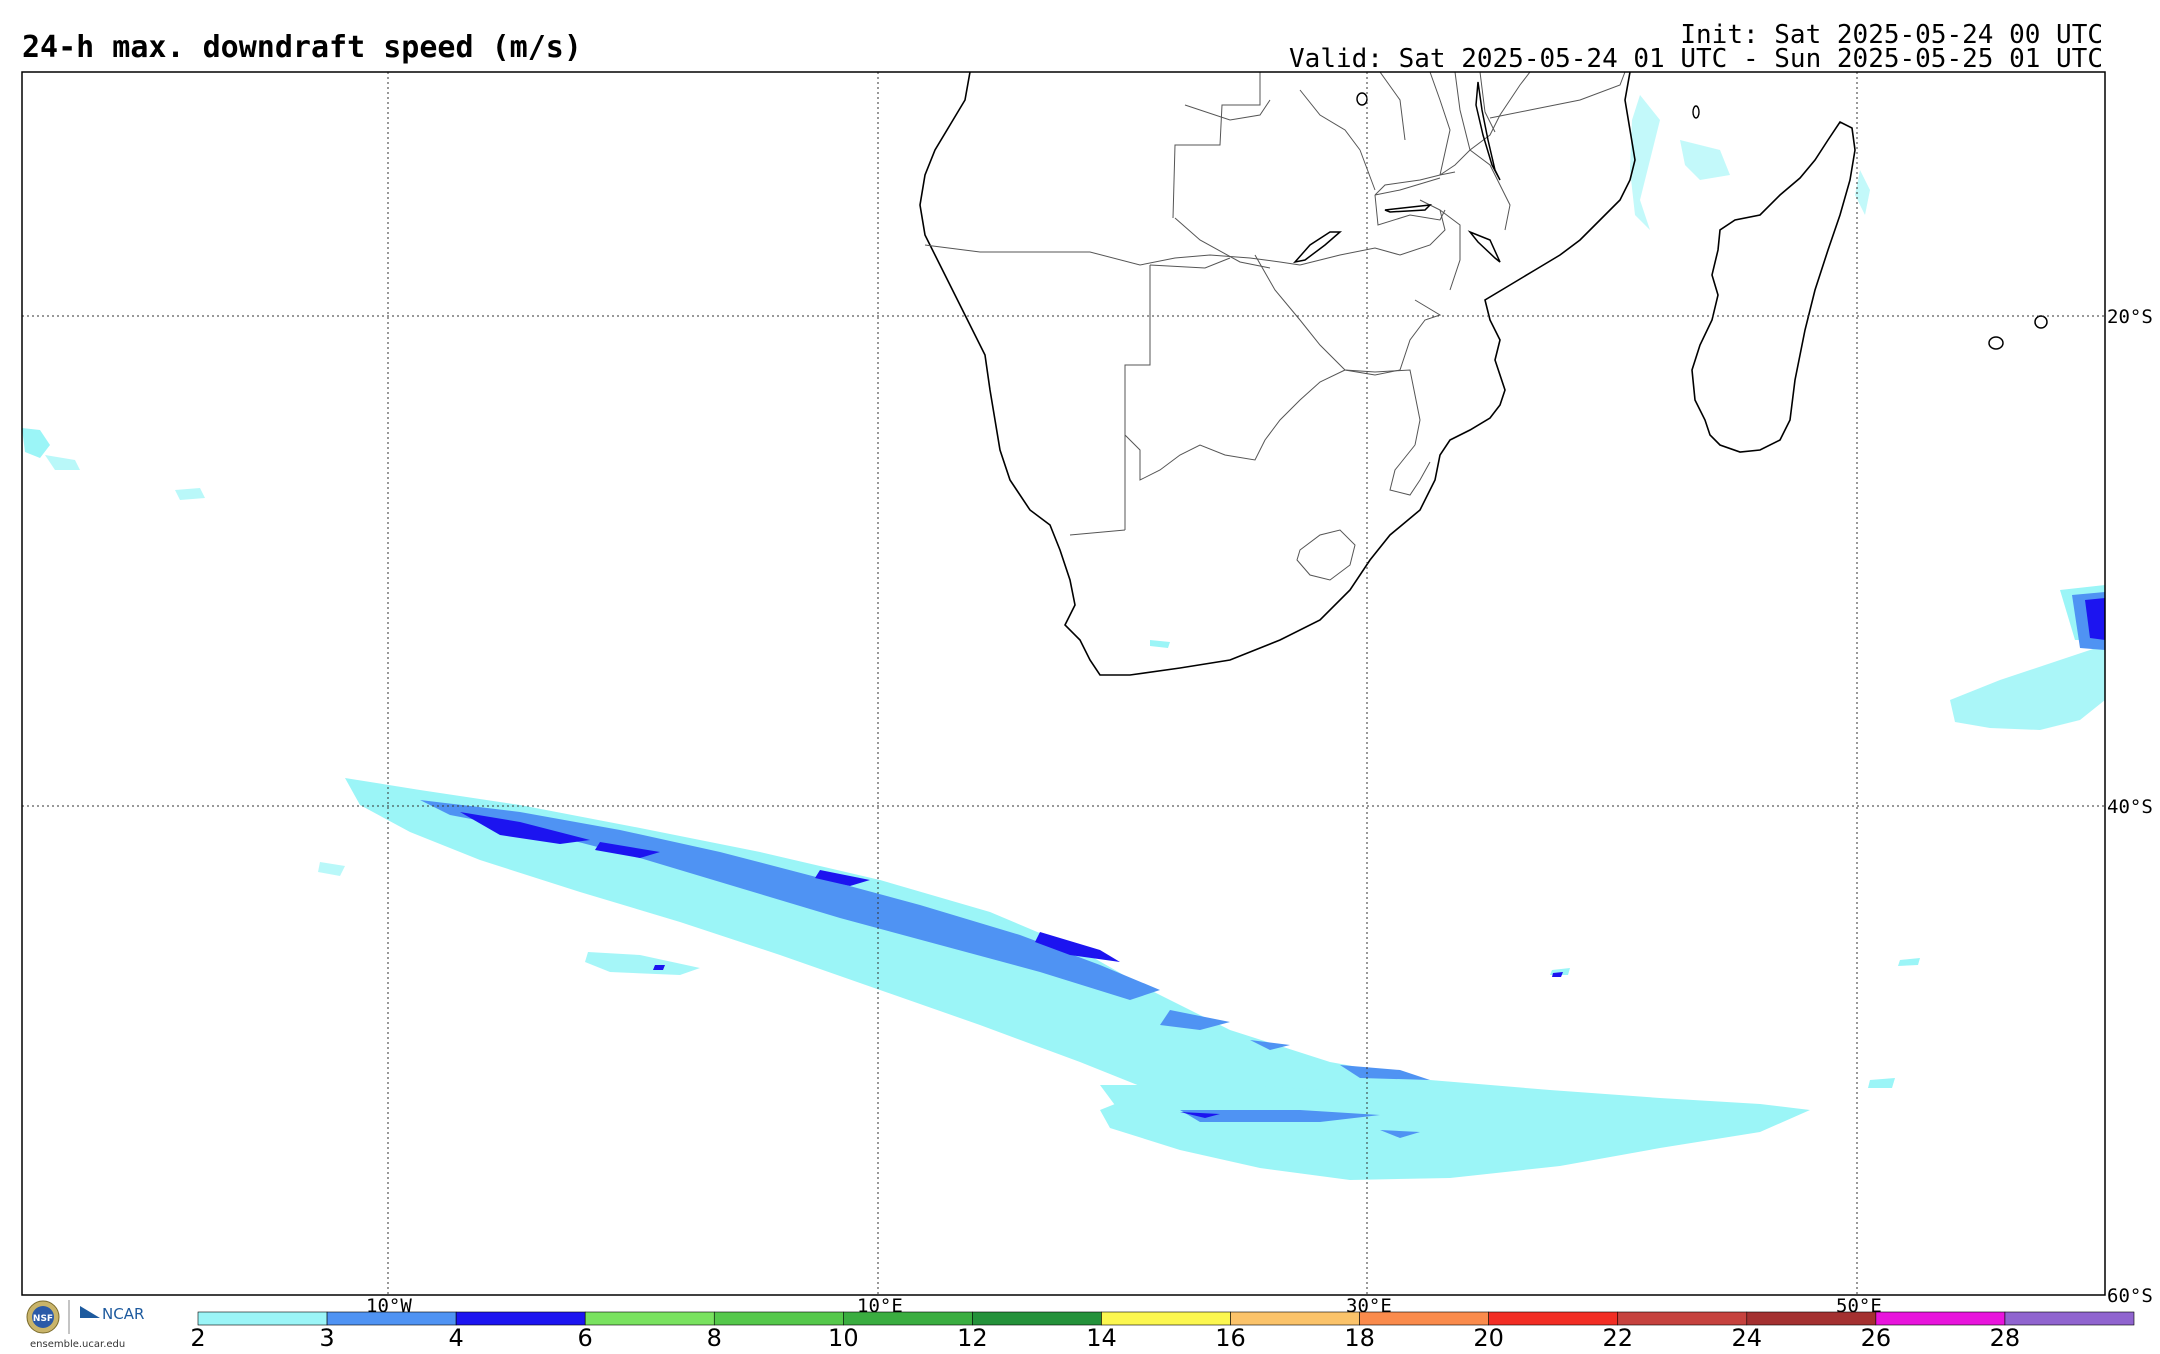 The height and width of the screenshot is (1354, 2160). Describe the element at coordinates (302, 47) in the screenshot. I see `map-title: 24-h max. downdraft speed (m/s)` at that location.